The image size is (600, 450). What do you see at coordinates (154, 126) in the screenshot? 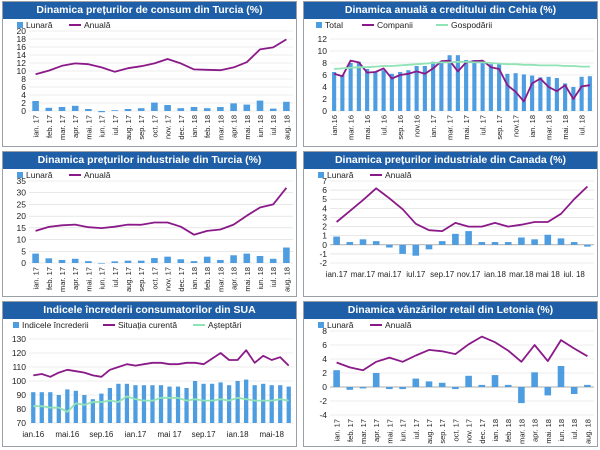
I see `x-tick-label: oct. 17` at bounding box center [154, 126].